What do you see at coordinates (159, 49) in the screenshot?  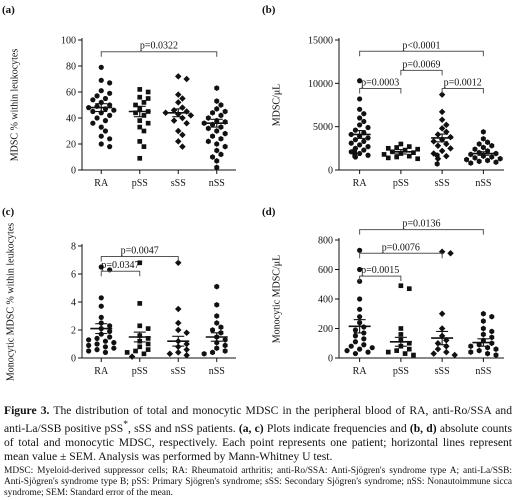 I see `significance-bracket: p=0.0322` at bounding box center [159, 49].